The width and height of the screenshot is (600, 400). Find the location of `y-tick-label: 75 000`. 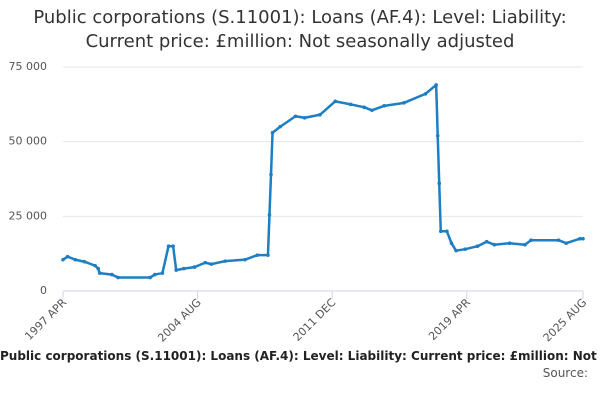

y-tick-label: 75 000 is located at coordinates (28, 66).